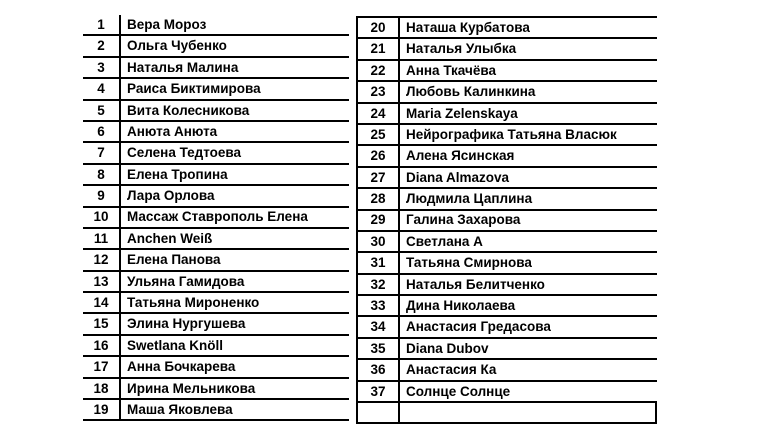  What do you see at coordinates (102, 345) in the screenshot?
I see `row-number-cell: 16` at bounding box center [102, 345].